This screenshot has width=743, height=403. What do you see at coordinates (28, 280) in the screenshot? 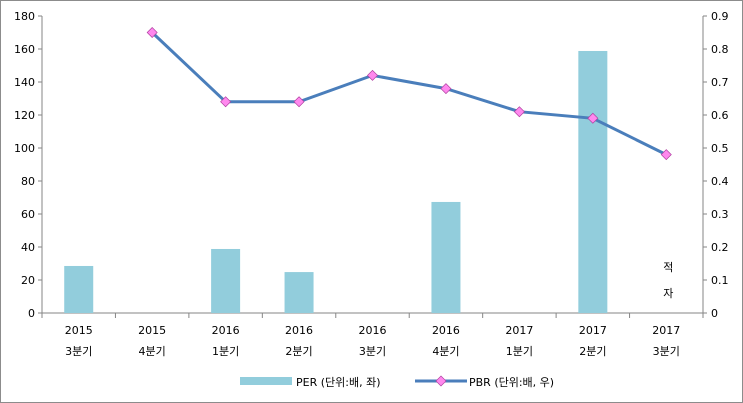
I see `left-tick-label: 20` at bounding box center [28, 280].